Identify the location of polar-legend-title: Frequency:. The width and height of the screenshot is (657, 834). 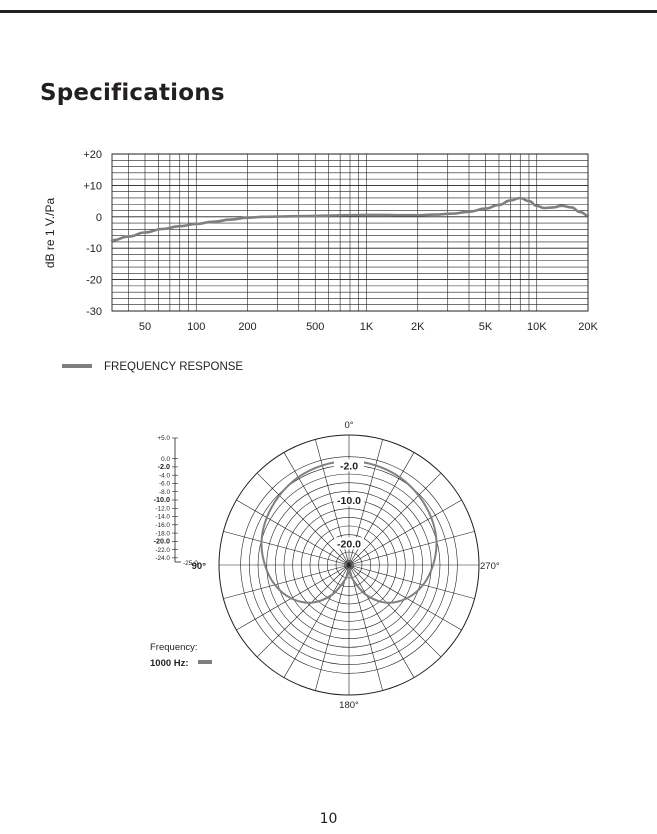
(174, 647).